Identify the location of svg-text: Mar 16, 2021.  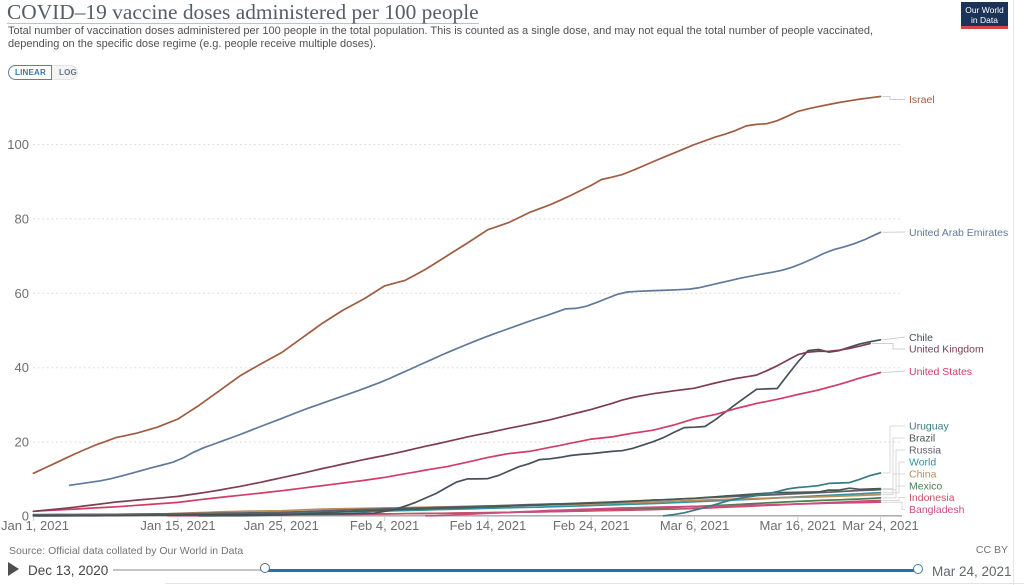
(797, 525).